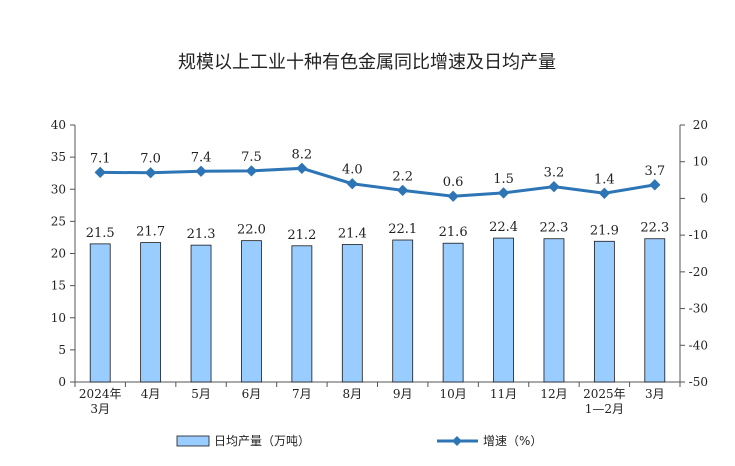  I want to click on y-left-tick-label: 15, so click(58, 286).